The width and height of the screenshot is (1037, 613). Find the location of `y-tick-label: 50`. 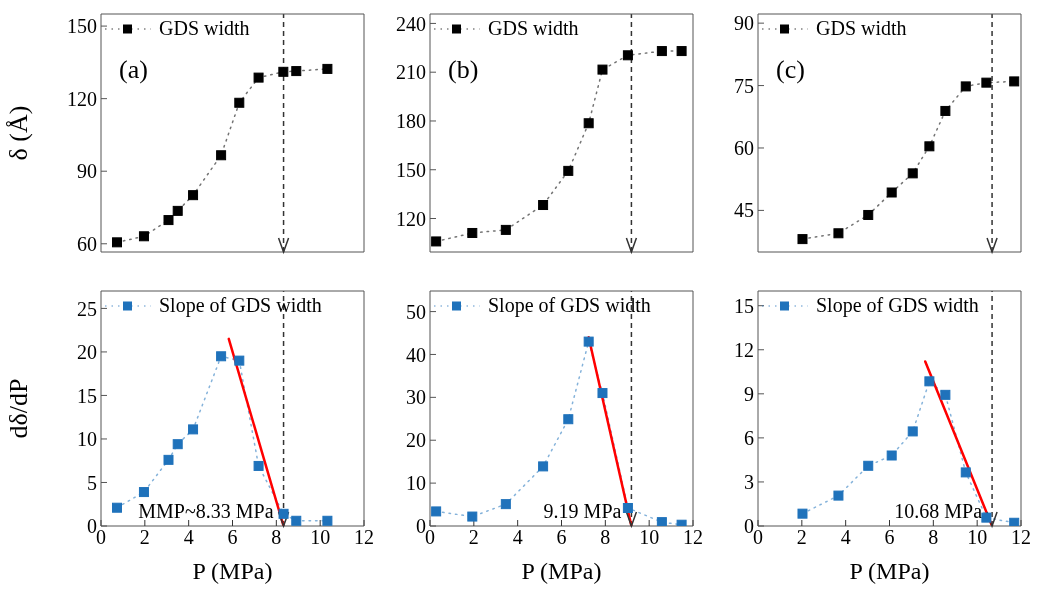

y-tick-label: 50 is located at coordinates (416, 311).